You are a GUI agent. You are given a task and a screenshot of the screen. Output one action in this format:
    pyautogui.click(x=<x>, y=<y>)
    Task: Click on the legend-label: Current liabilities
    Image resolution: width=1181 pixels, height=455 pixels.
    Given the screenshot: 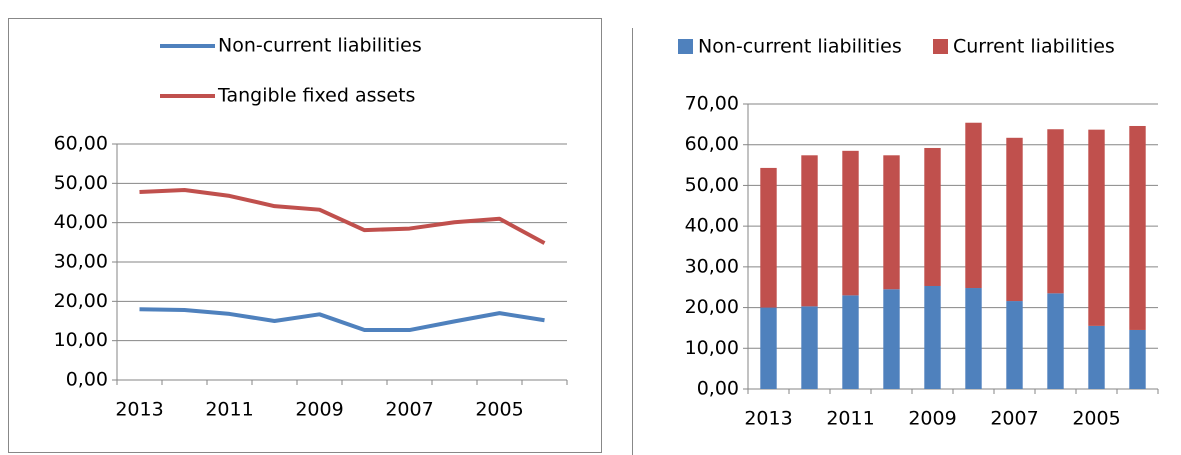 What is the action you would take?
    pyautogui.click(x=1034, y=47)
    